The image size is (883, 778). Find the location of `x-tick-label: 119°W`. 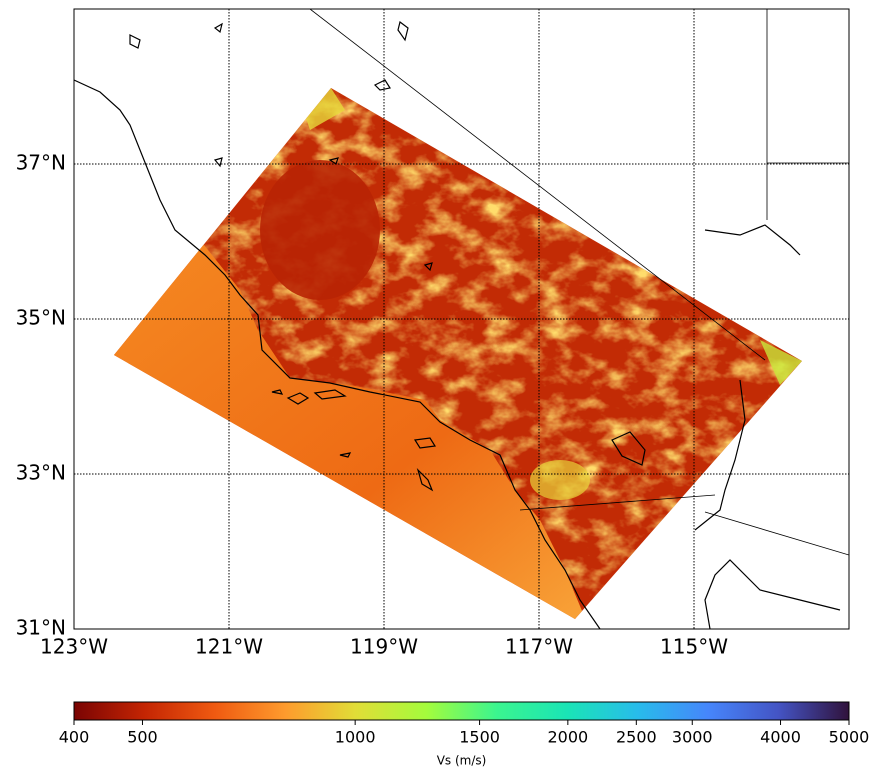

x-tick-label: 119°W is located at coordinates (384, 647).